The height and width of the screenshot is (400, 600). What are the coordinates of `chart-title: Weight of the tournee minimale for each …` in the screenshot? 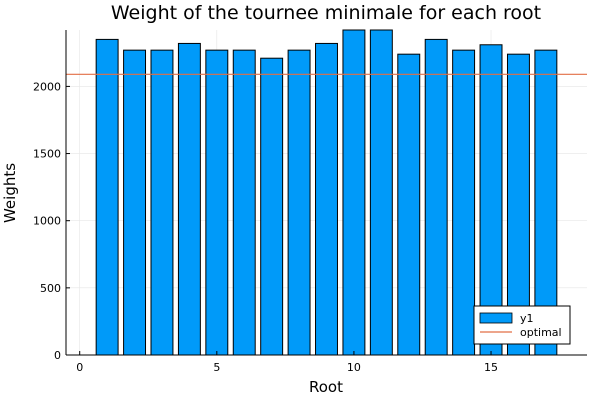 It's located at (326, 13).